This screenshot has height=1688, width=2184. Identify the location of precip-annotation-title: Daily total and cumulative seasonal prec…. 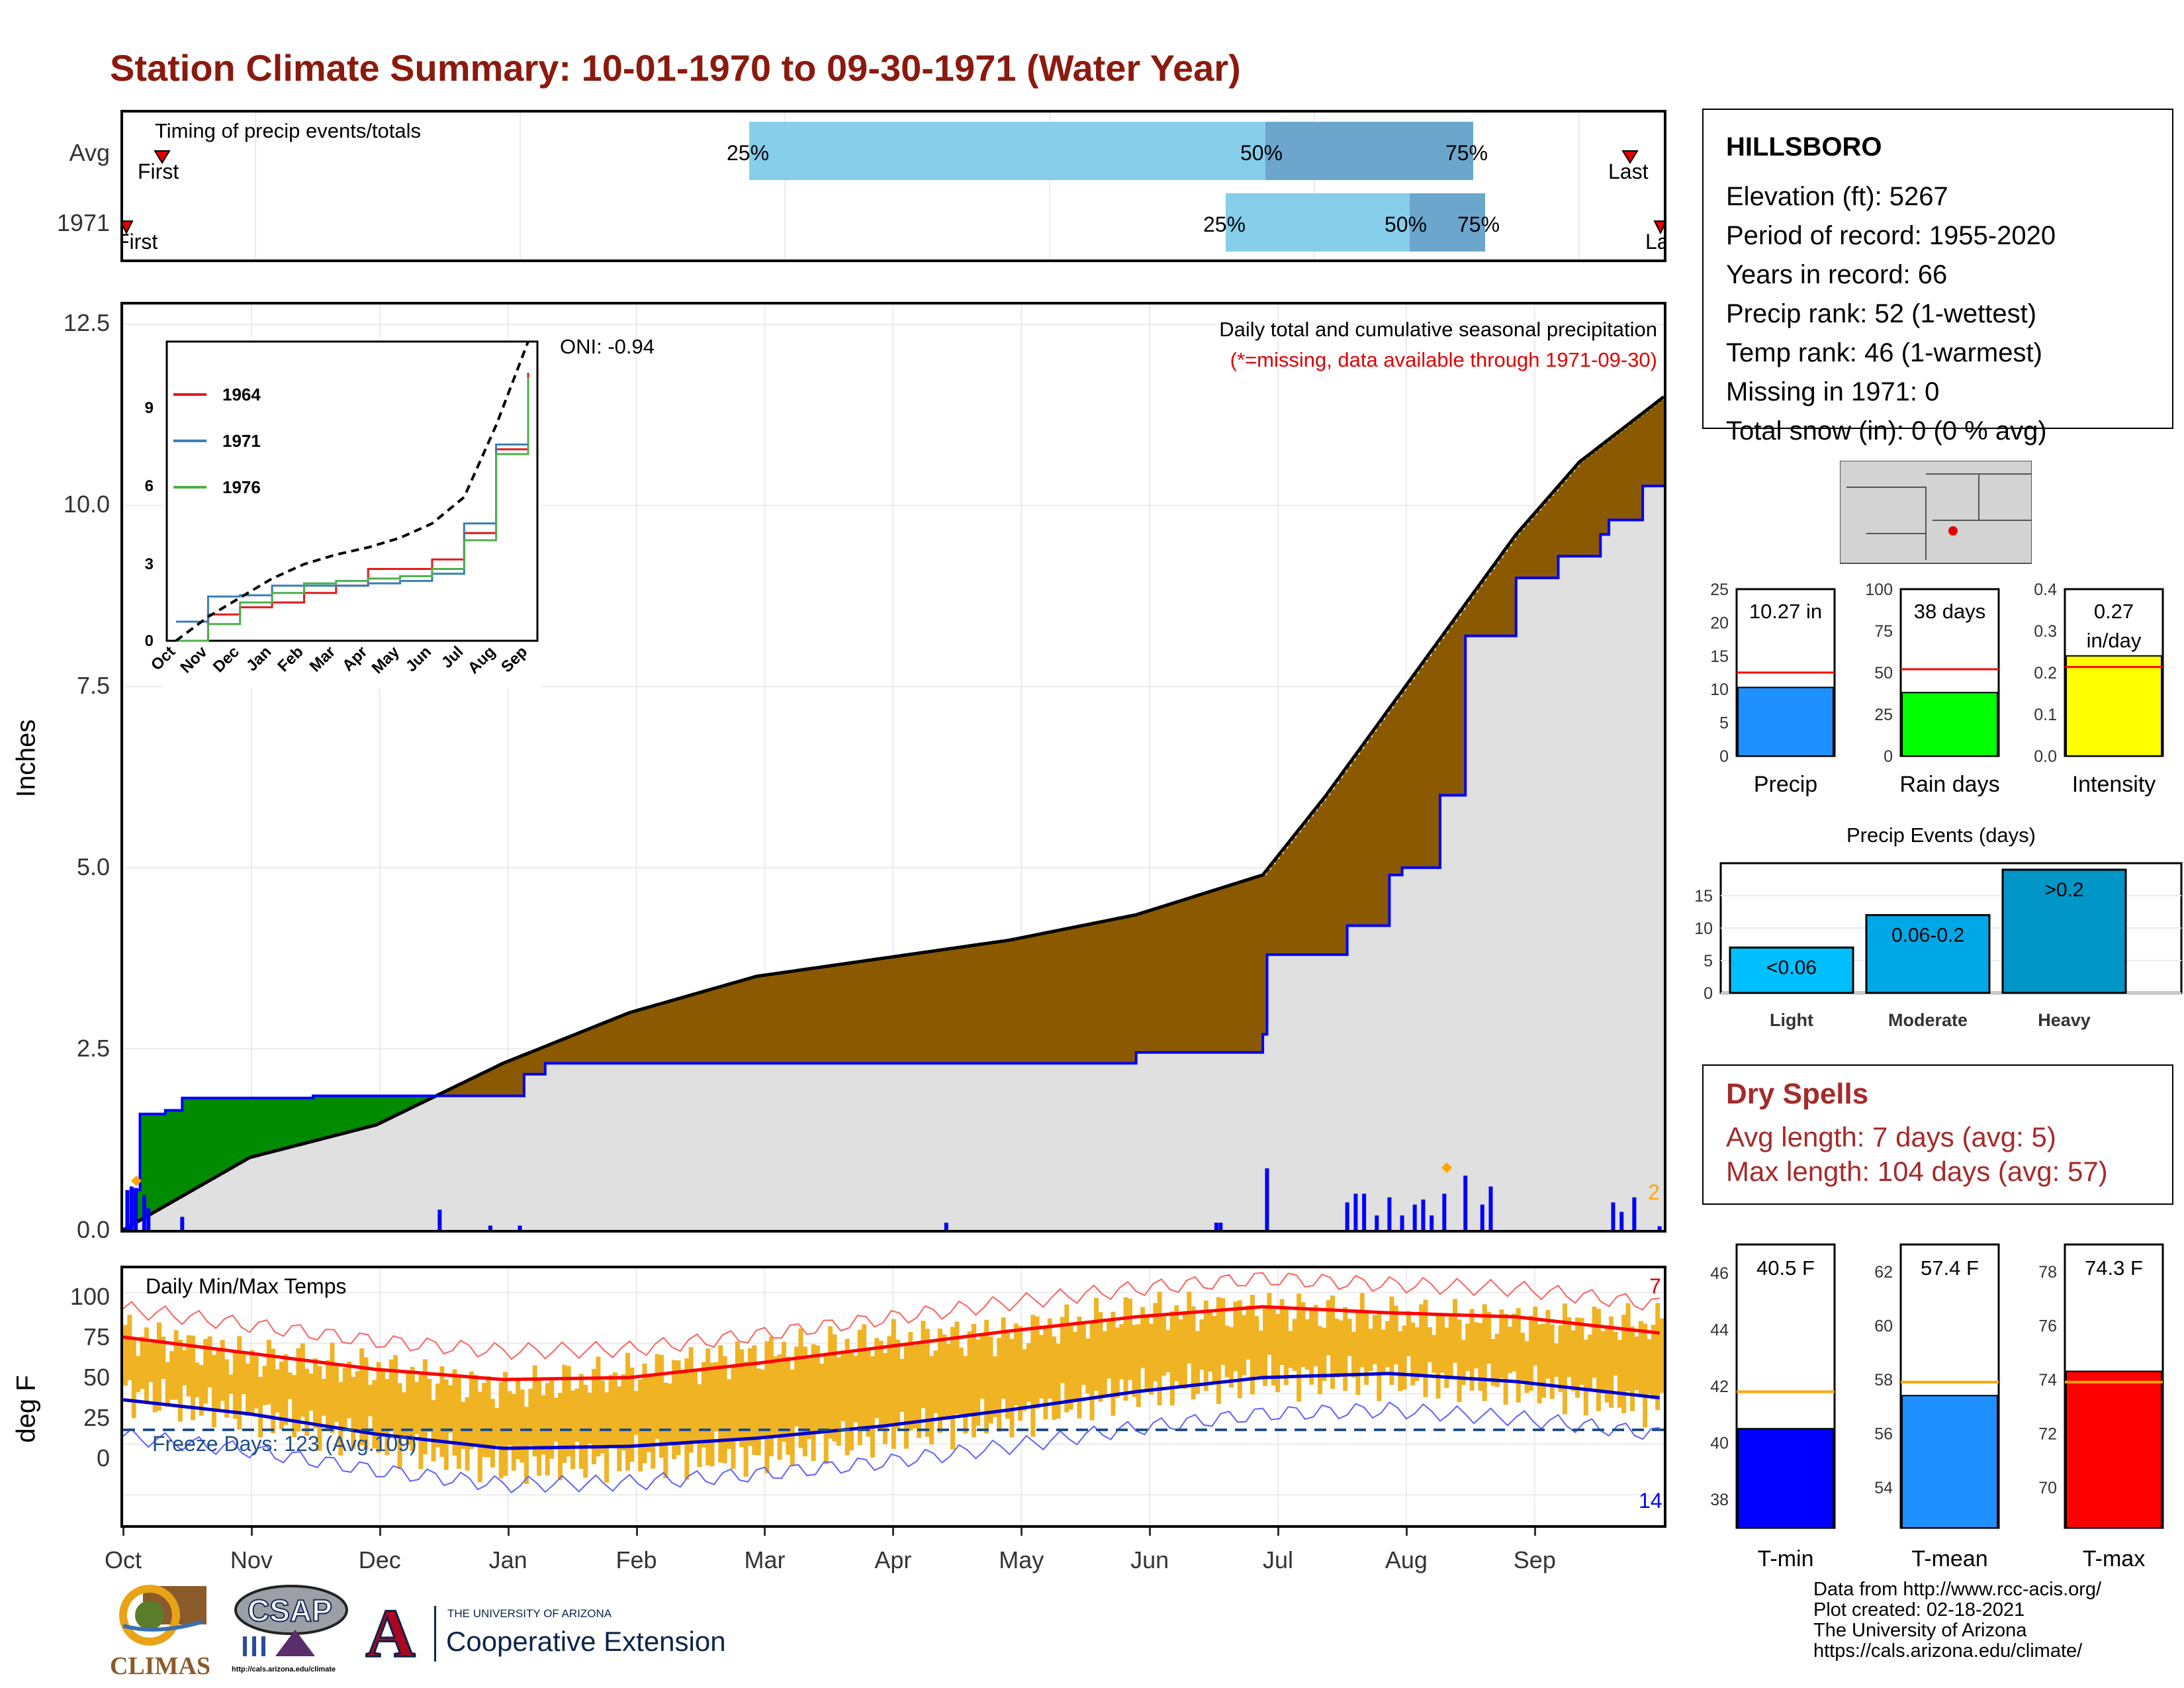
(1438, 329).